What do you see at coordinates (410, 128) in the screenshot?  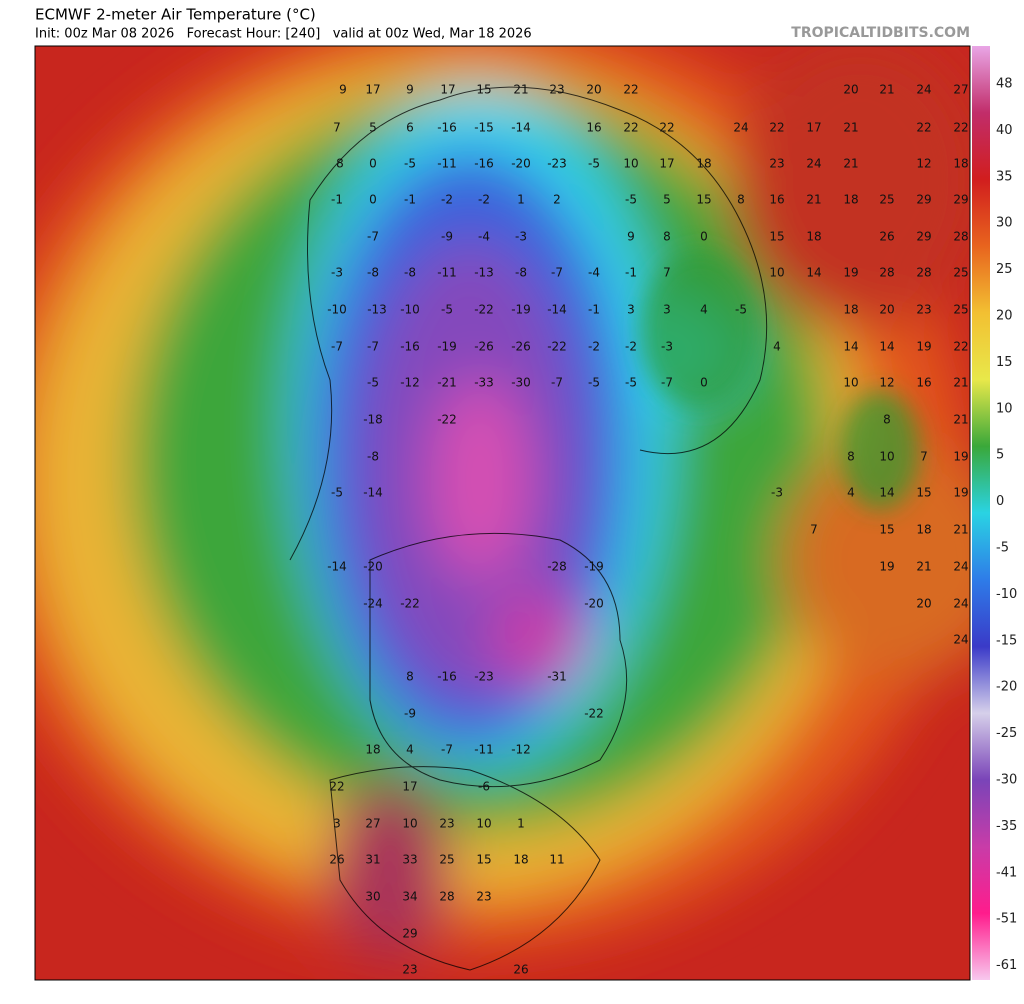 I see `temperature-label: 6` at bounding box center [410, 128].